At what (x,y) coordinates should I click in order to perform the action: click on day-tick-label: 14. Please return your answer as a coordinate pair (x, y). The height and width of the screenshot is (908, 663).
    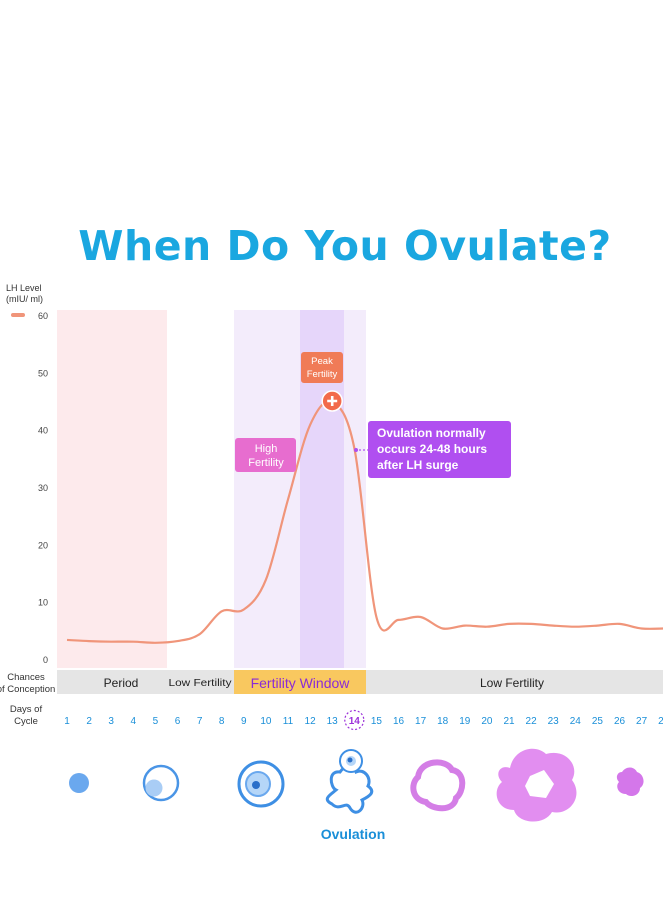
    Looking at the image, I should click on (355, 721).